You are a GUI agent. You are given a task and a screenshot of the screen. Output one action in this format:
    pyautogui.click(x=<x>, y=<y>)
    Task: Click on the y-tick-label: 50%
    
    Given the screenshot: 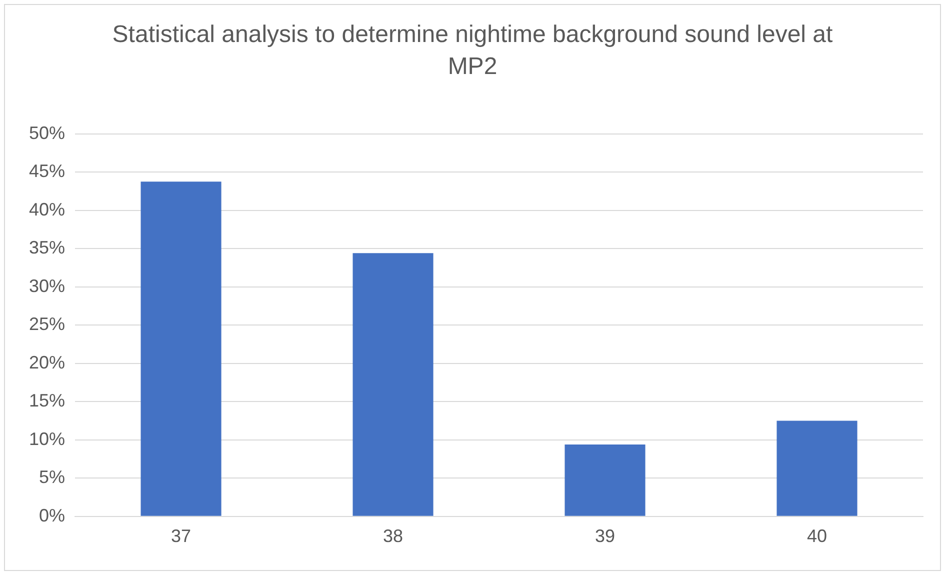 What is the action you would take?
    pyautogui.click(x=47, y=132)
    